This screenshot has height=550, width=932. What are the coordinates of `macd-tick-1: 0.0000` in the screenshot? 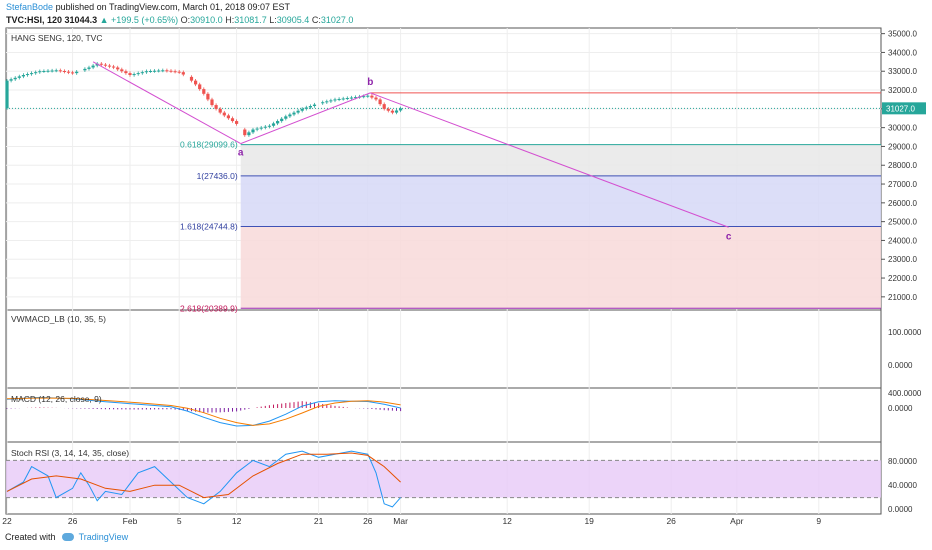 It's located at (900, 408).